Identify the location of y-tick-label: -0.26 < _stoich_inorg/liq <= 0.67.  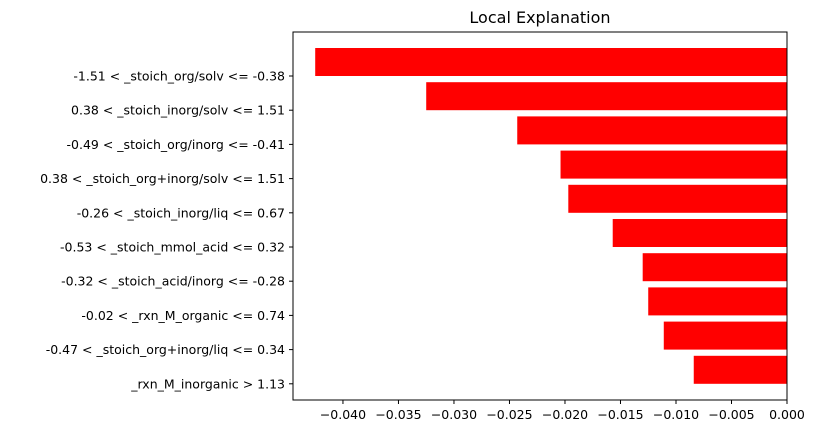
(181, 212).